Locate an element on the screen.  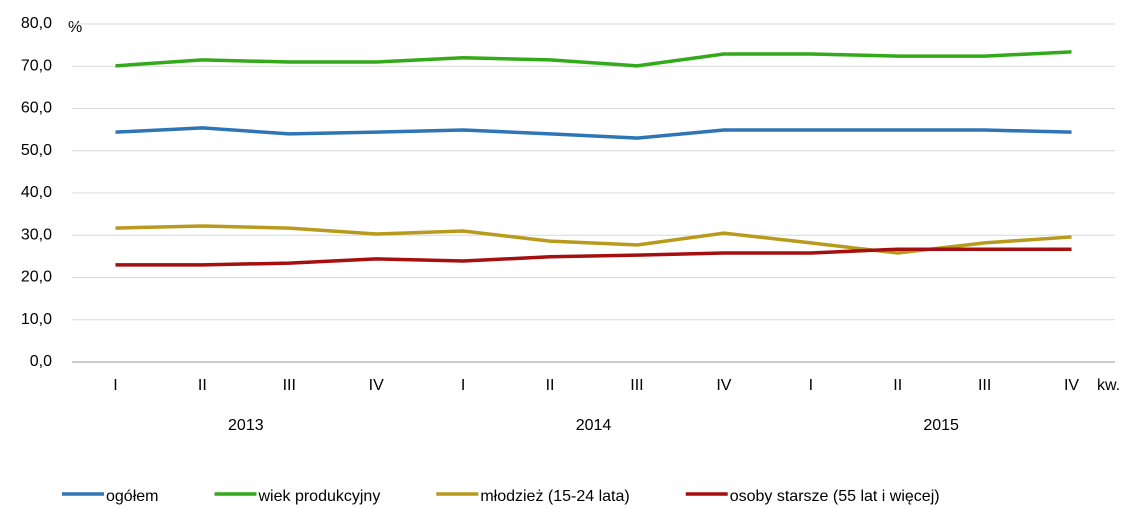
legend-label: ogółem is located at coordinates (132, 496).